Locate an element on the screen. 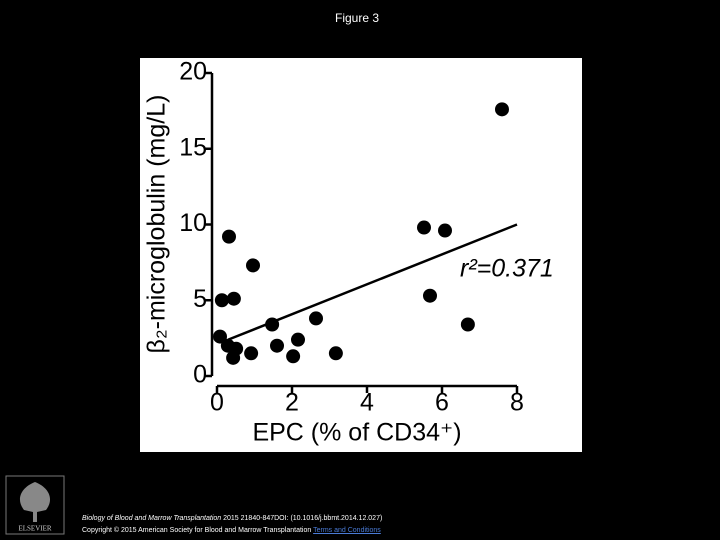 The width and height of the screenshot is (720, 540). x-tick-label: 8 is located at coordinates (517, 403).